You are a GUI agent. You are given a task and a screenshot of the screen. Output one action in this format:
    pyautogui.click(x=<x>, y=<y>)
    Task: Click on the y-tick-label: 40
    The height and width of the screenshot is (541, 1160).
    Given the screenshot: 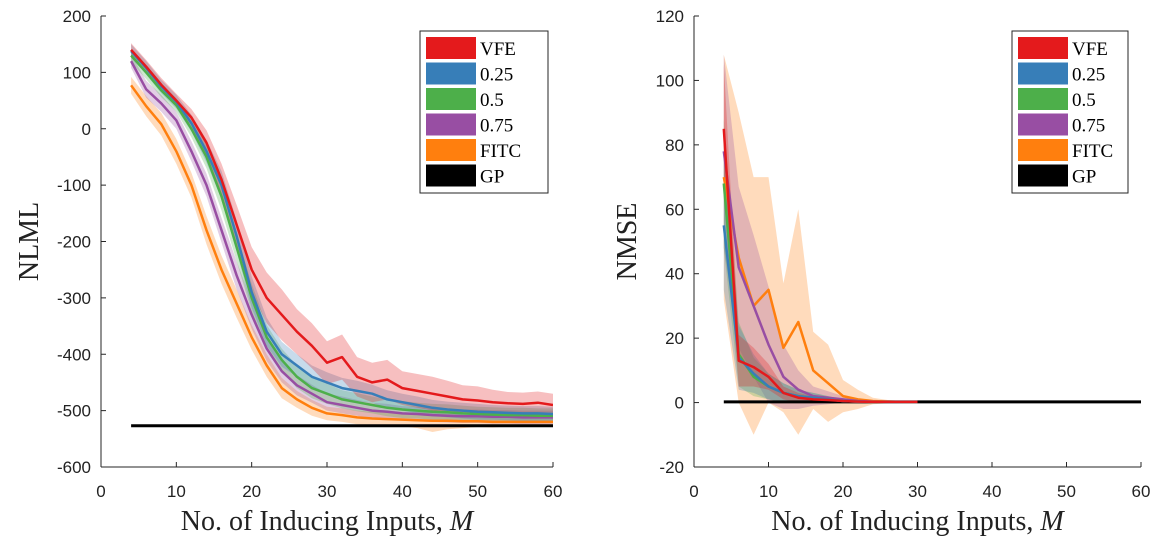 What is the action you would take?
    pyautogui.click(x=674, y=274)
    